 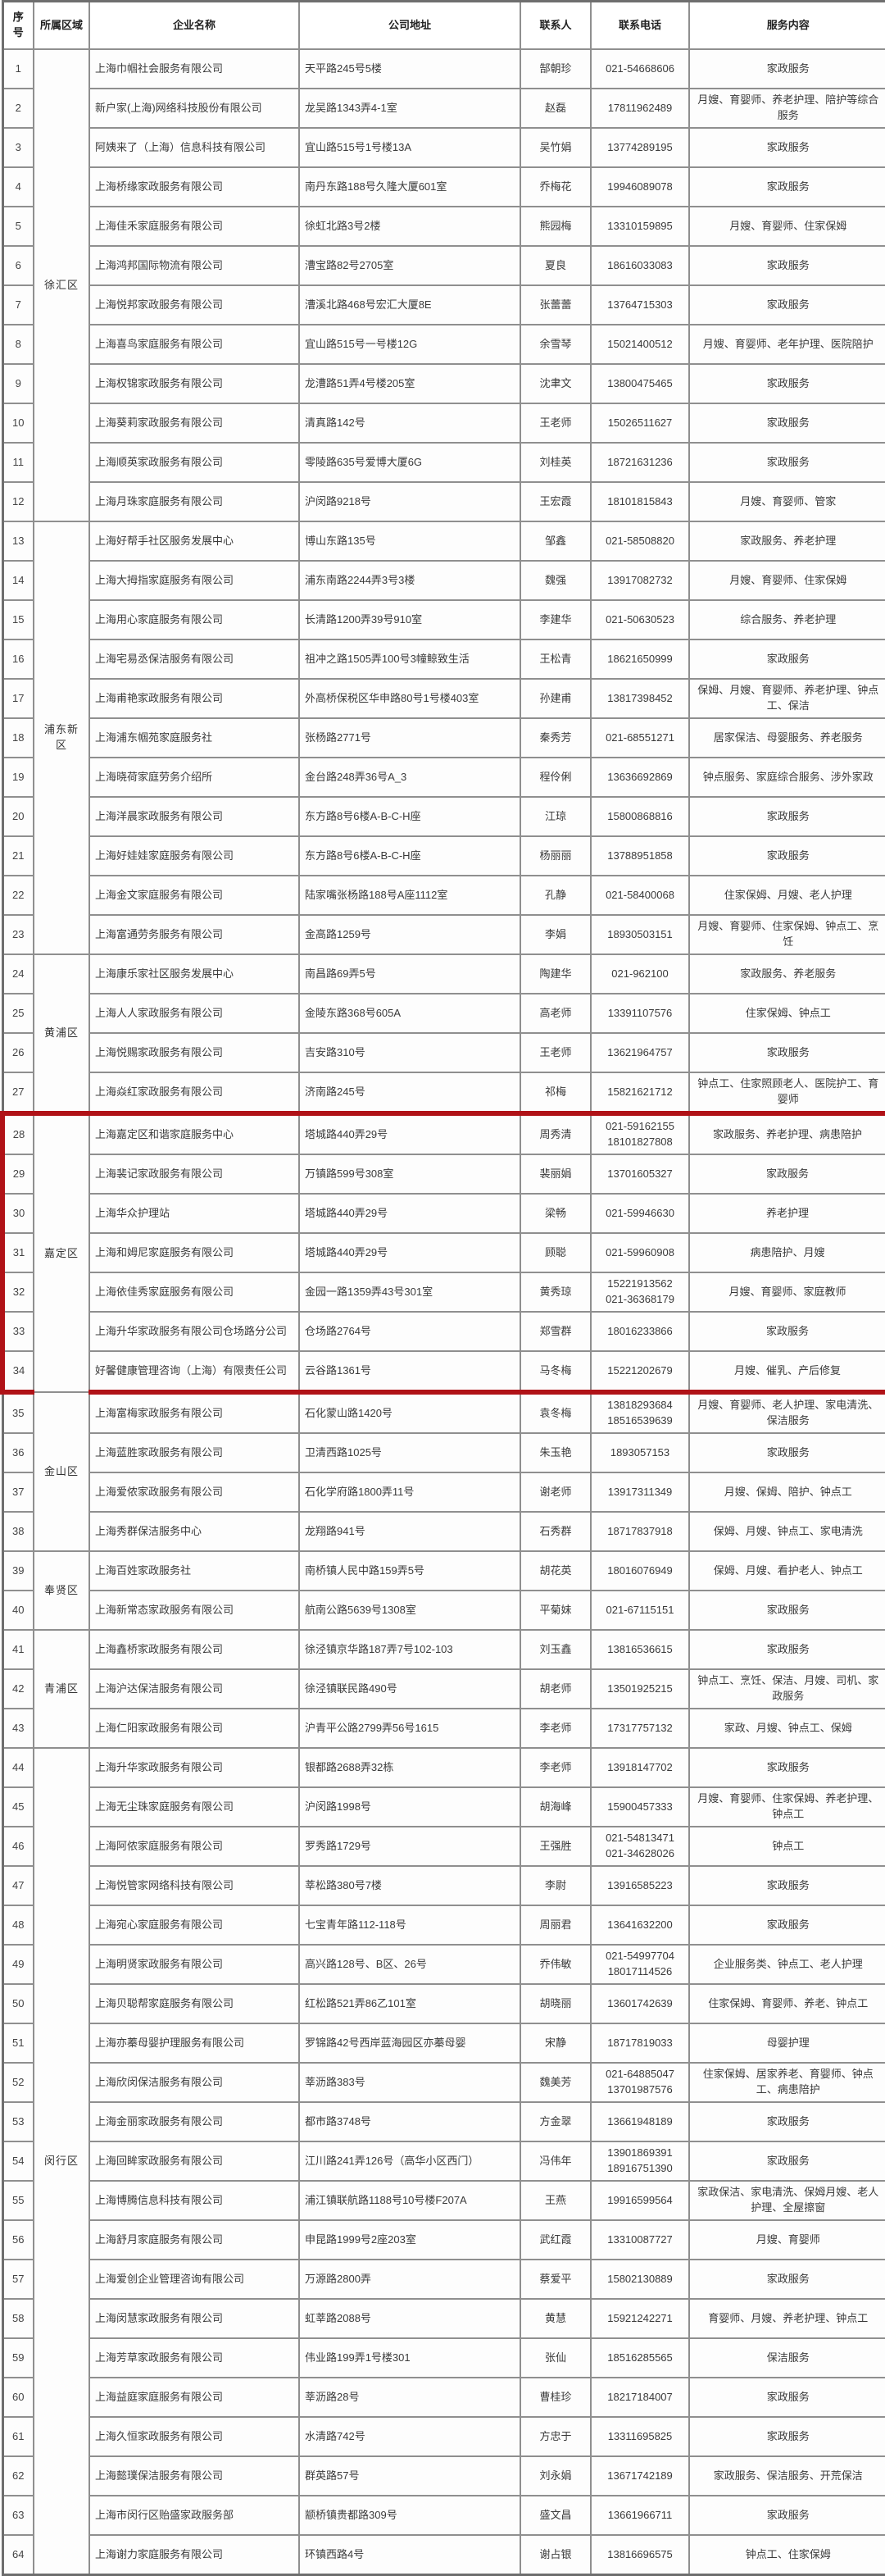 I want to click on row-number-cell: 17, so click(x=18, y=698).